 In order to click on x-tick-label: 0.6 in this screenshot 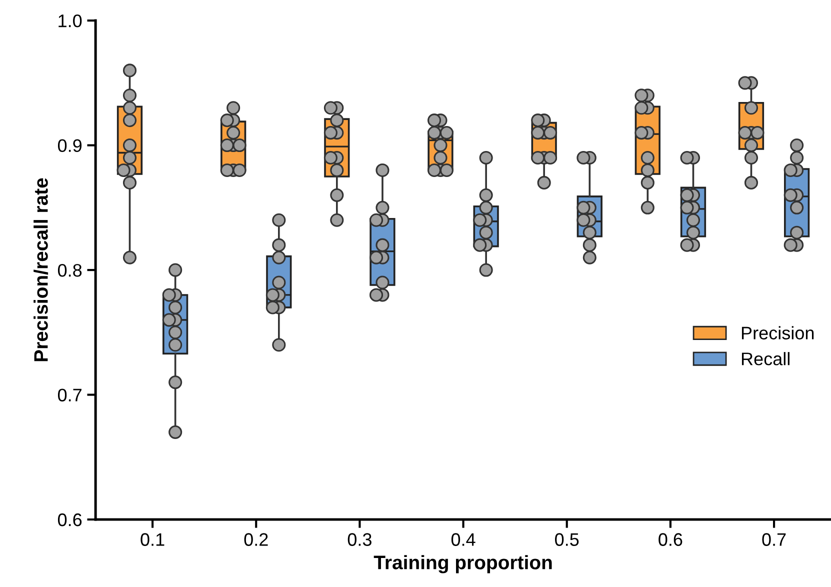, I will do `click(670, 539)`.